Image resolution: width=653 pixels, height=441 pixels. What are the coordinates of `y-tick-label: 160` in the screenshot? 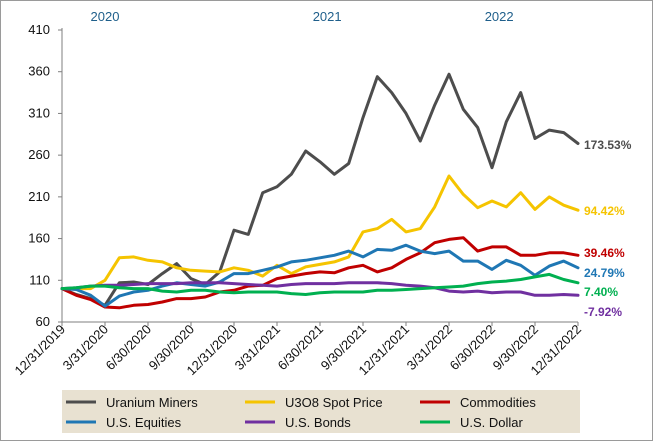 It's located at (39, 238).